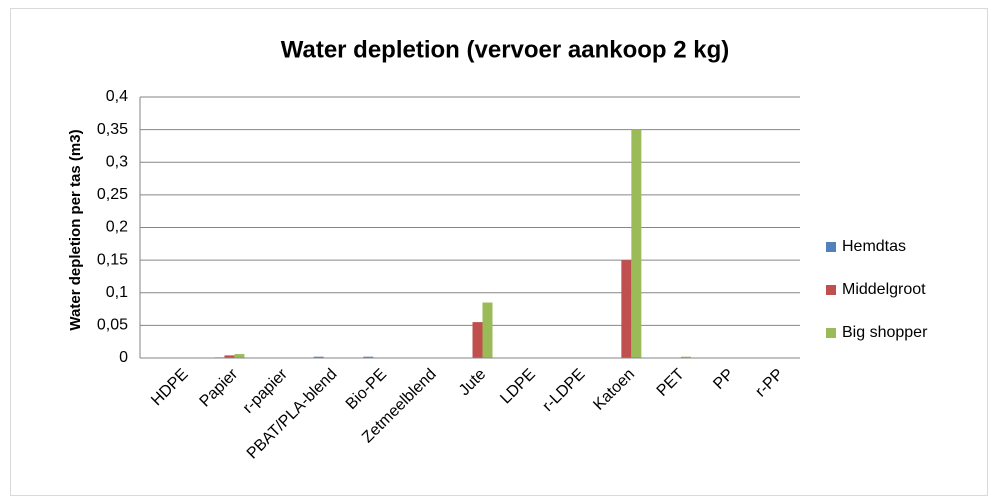  What do you see at coordinates (75, 229) in the screenshot?
I see `y-axis-label: Water depletion per tas (m3)` at bounding box center [75, 229].